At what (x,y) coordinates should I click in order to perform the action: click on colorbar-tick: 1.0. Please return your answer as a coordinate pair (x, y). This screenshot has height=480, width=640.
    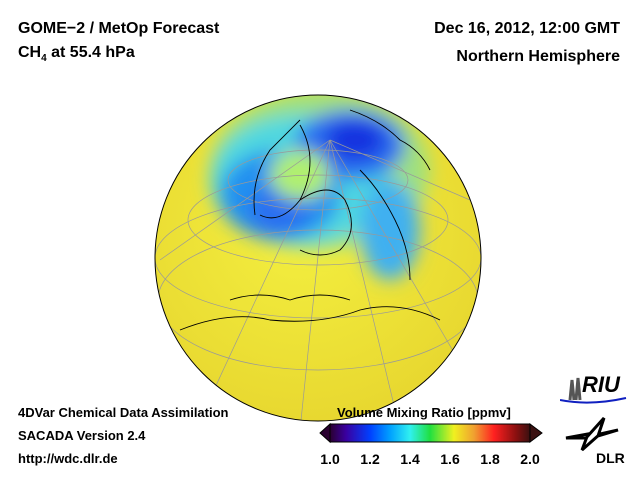
    Looking at the image, I should click on (330, 459).